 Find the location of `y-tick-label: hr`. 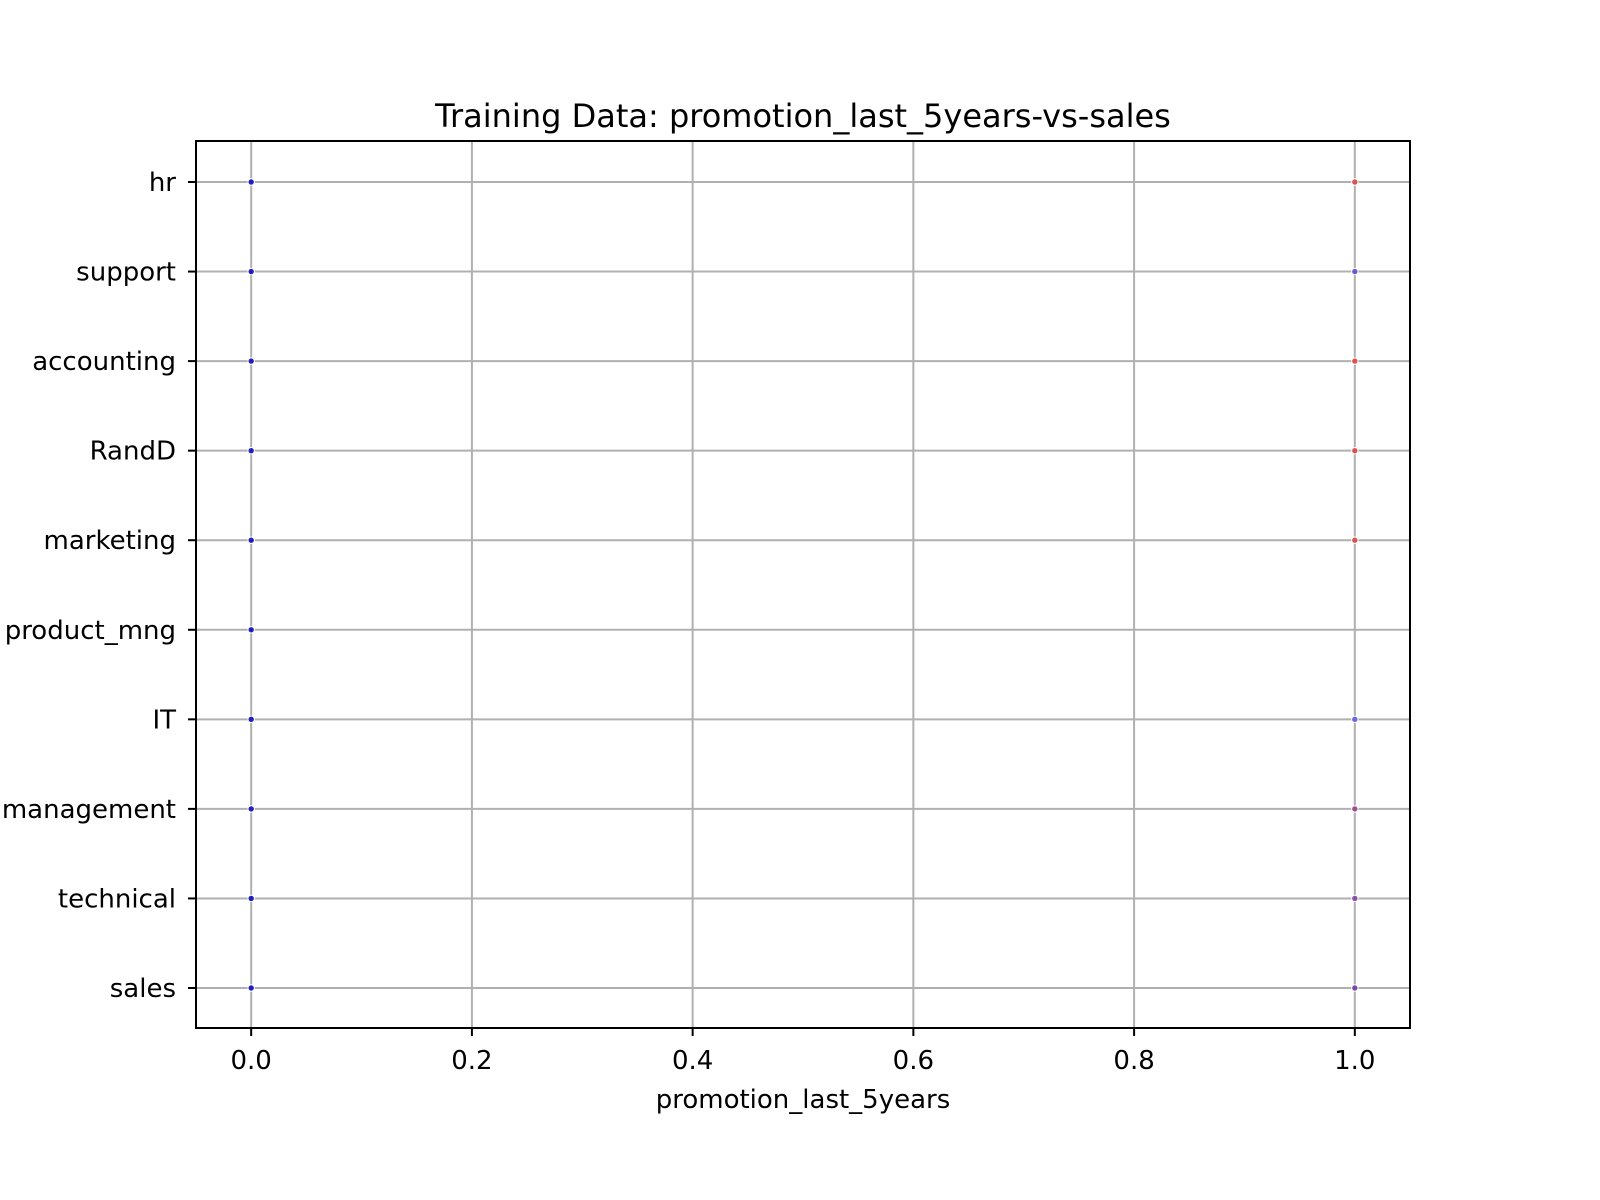

y-tick-label: hr is located at coordinates (162, 183).